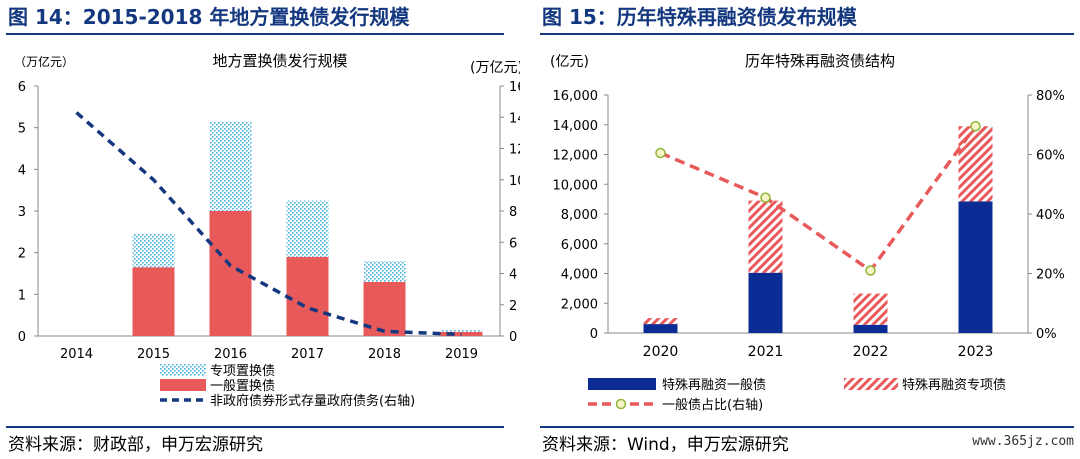 The image size is (1080, 459). What do you see at coordinates (513, 212) in the screenshot?
I see `y2-tick-label: 8` at bounding box center [513, 212].